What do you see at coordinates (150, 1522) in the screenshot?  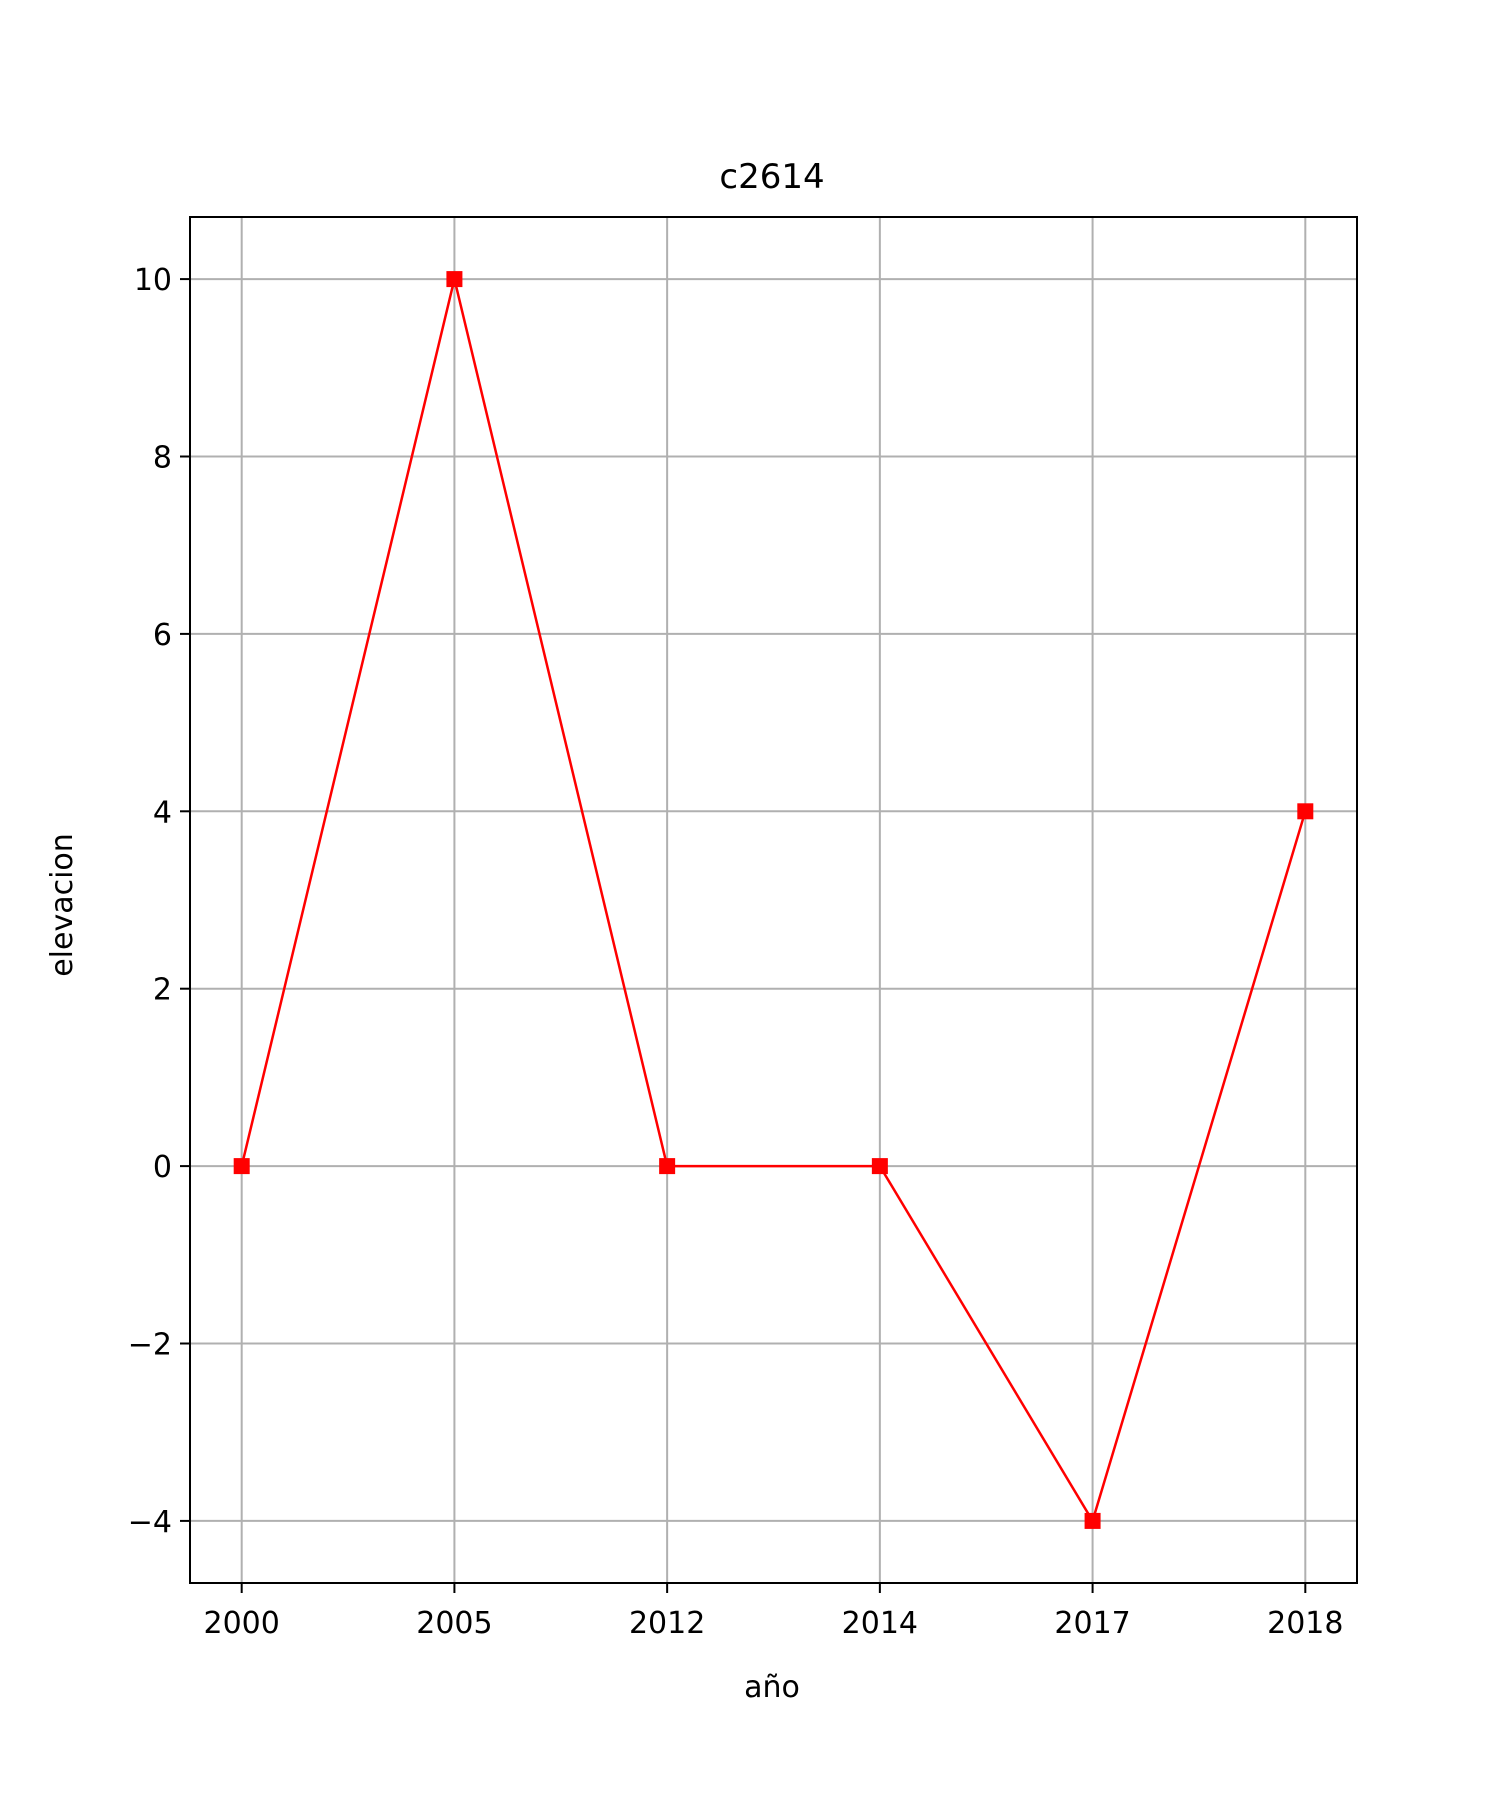 I see `y-tick-label: −4` at bounding box center [150, 1522].